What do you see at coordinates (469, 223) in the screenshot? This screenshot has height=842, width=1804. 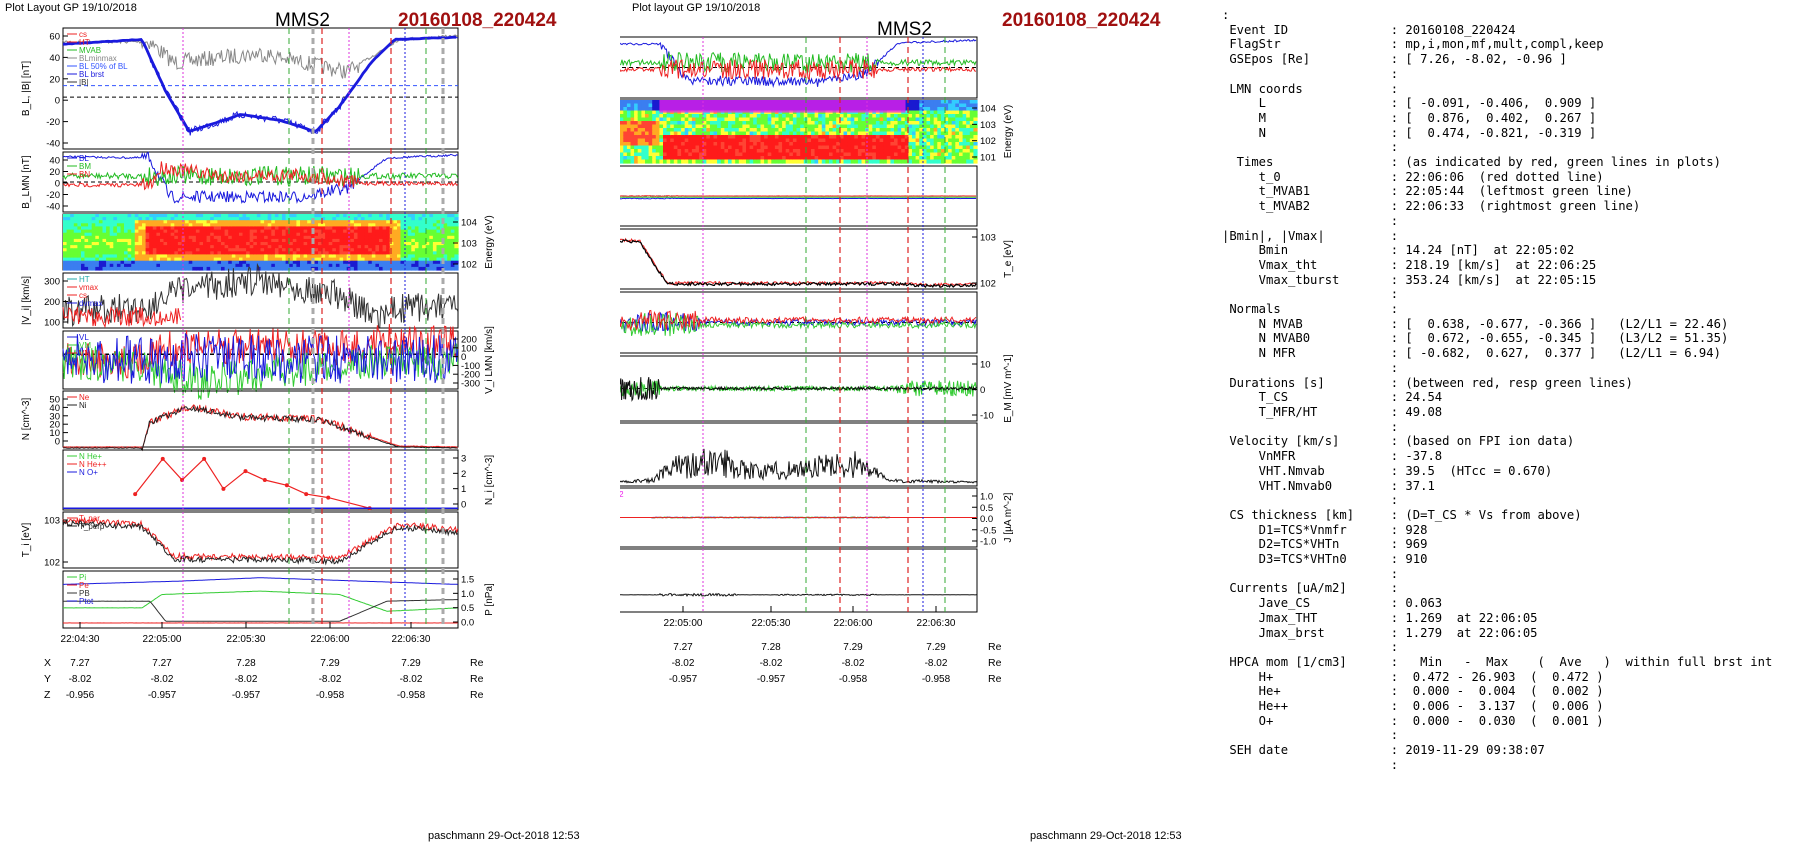 I see `y-tick-label: 104` at bounding box center [469, 223].